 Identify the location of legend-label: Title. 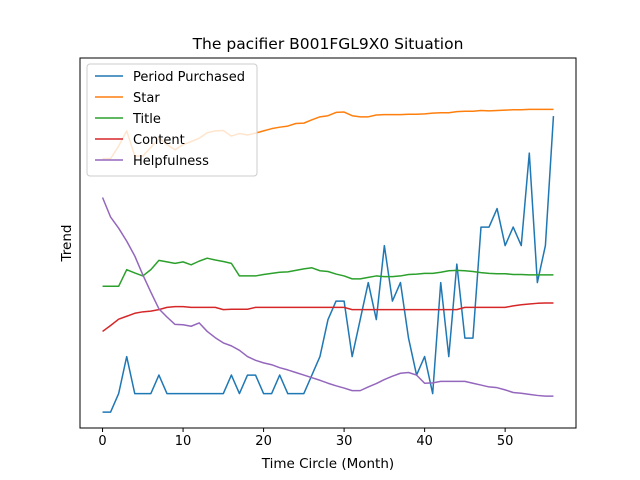
(146, 119).